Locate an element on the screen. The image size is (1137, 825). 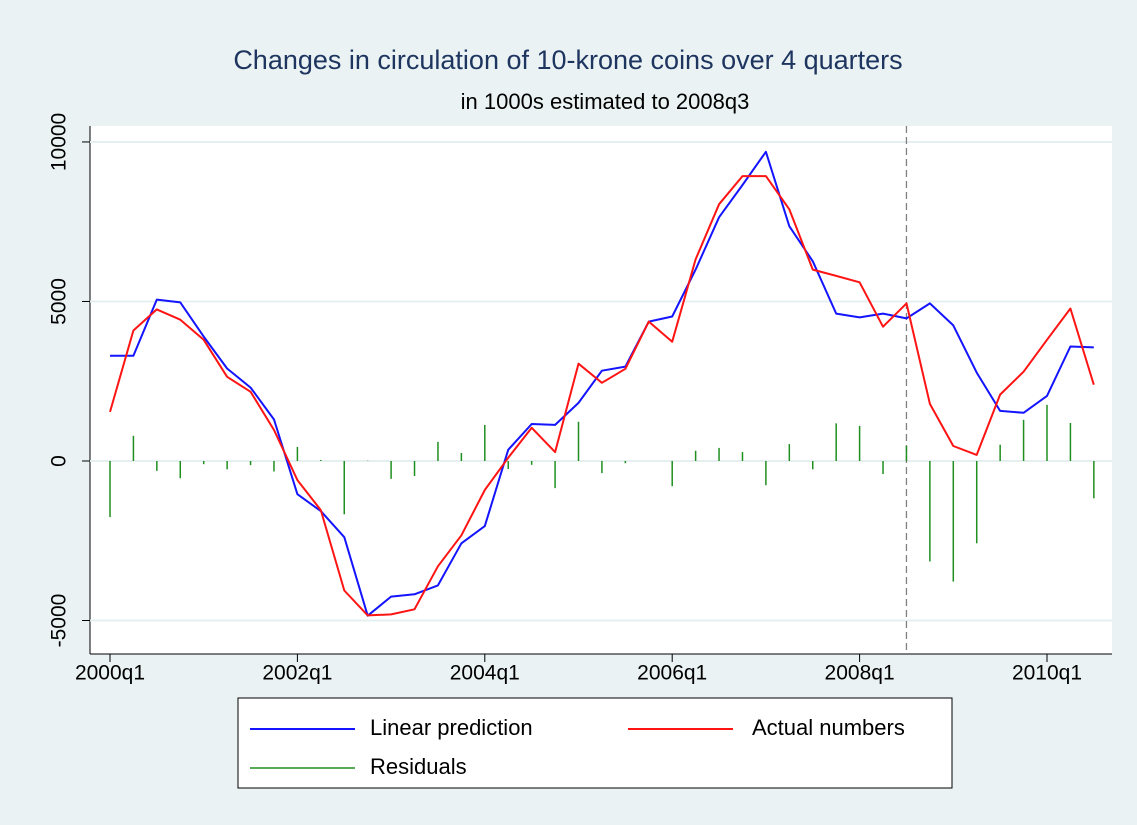
y-tick-label: -5000 is located at coordinates (59, 621).